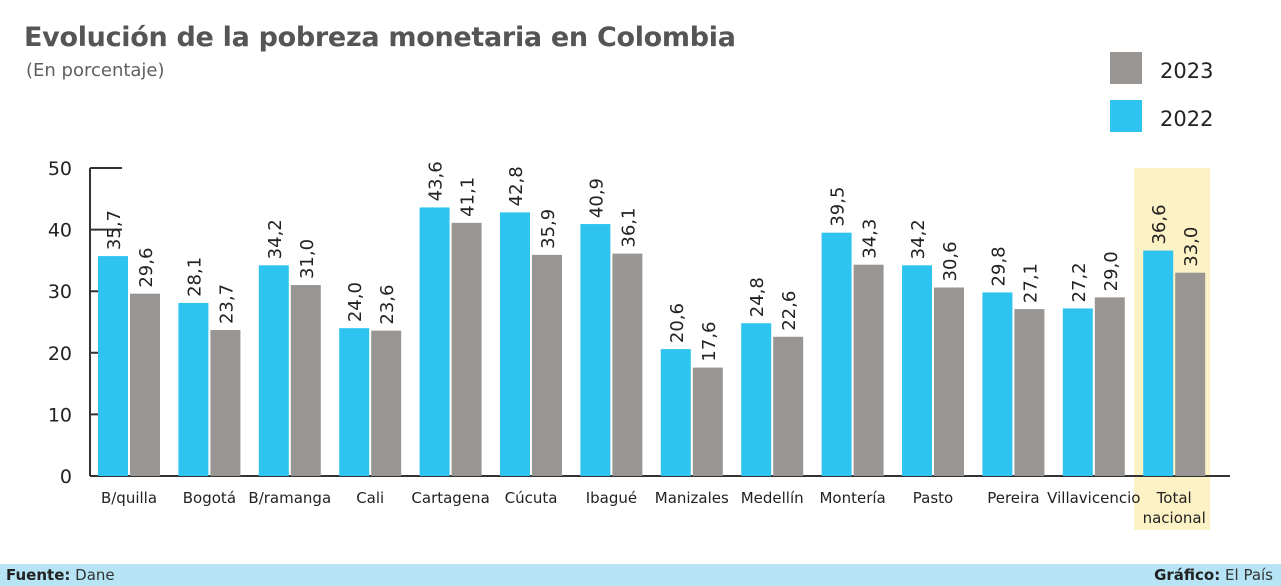  Describe the element at coordinates (516, 186) in the screenshot. I see `data-label-2022: 42,8` at that location.